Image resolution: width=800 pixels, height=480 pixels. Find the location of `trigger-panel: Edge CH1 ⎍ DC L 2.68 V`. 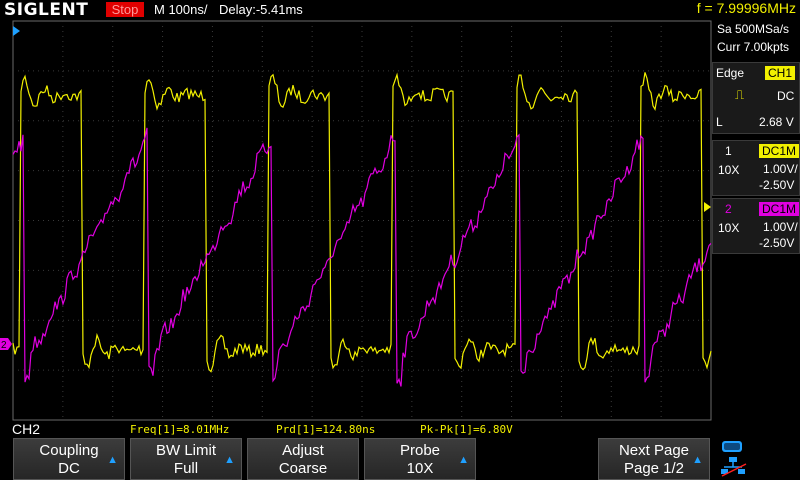

trigger-panel: Edge CH1 ⎍ DC L 2.68 V is located at coordinates (756, 98).